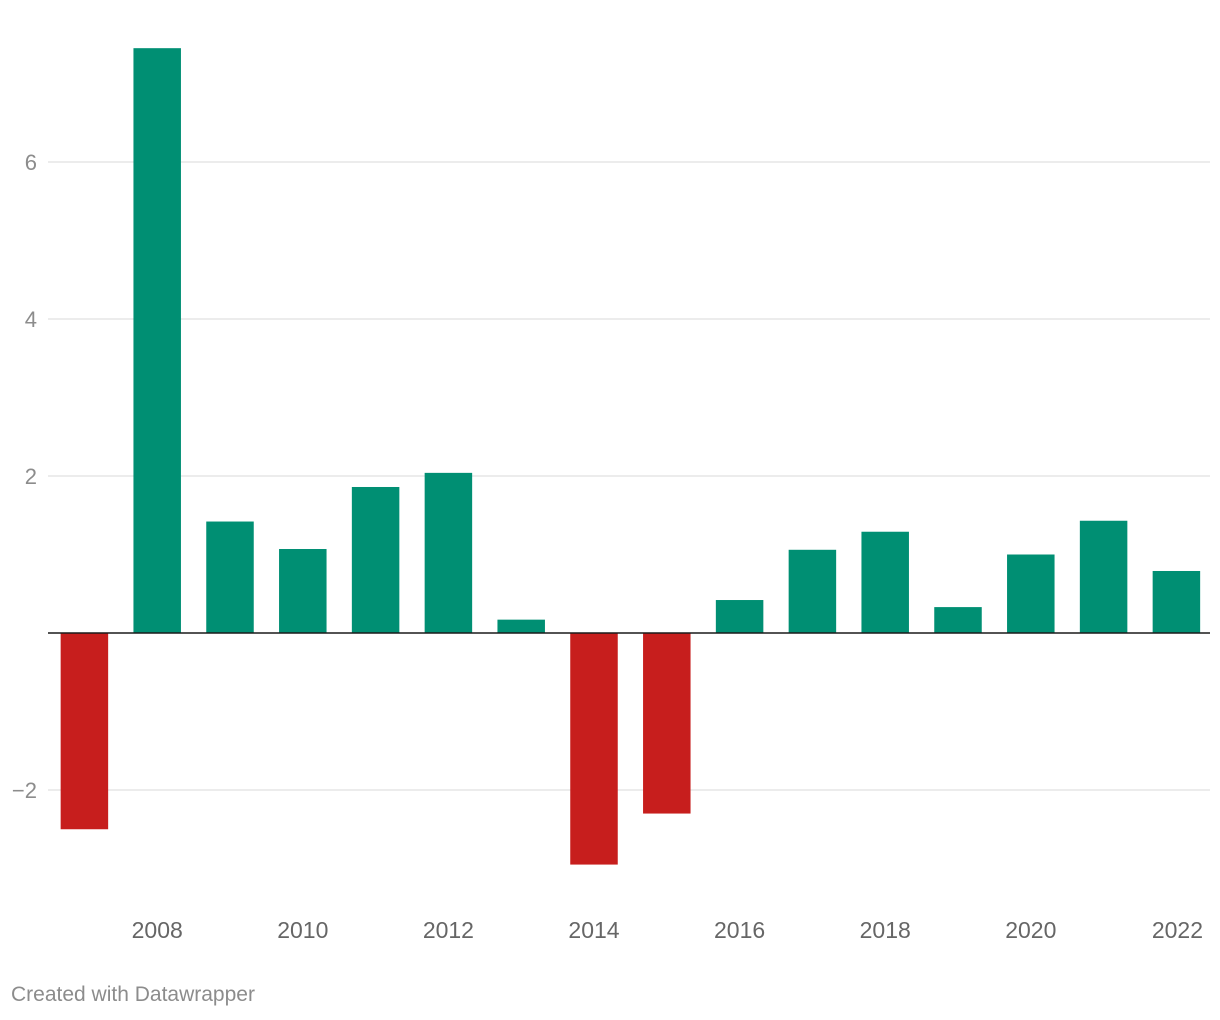 Image resolution: width=1220 pixels, height=1020 pixels. I want to click on x-tick-label: 2014, so click(593, 930).